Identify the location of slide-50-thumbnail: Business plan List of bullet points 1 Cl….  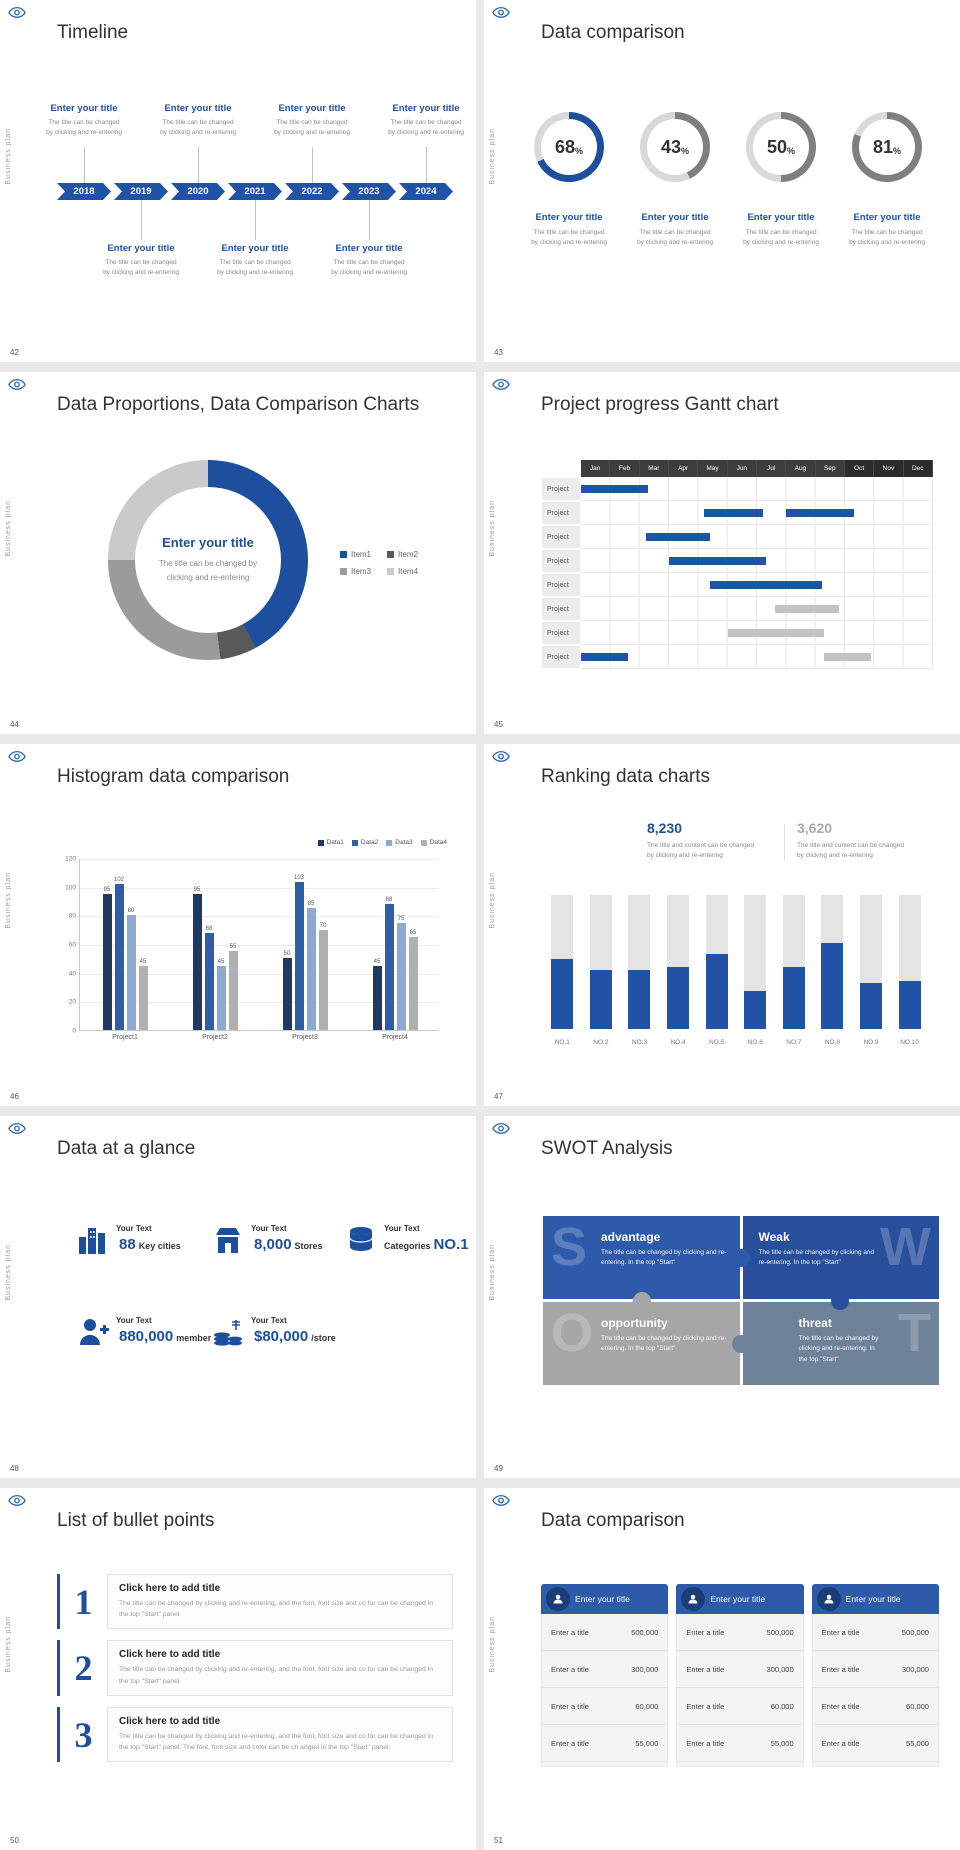
(238, 1669).